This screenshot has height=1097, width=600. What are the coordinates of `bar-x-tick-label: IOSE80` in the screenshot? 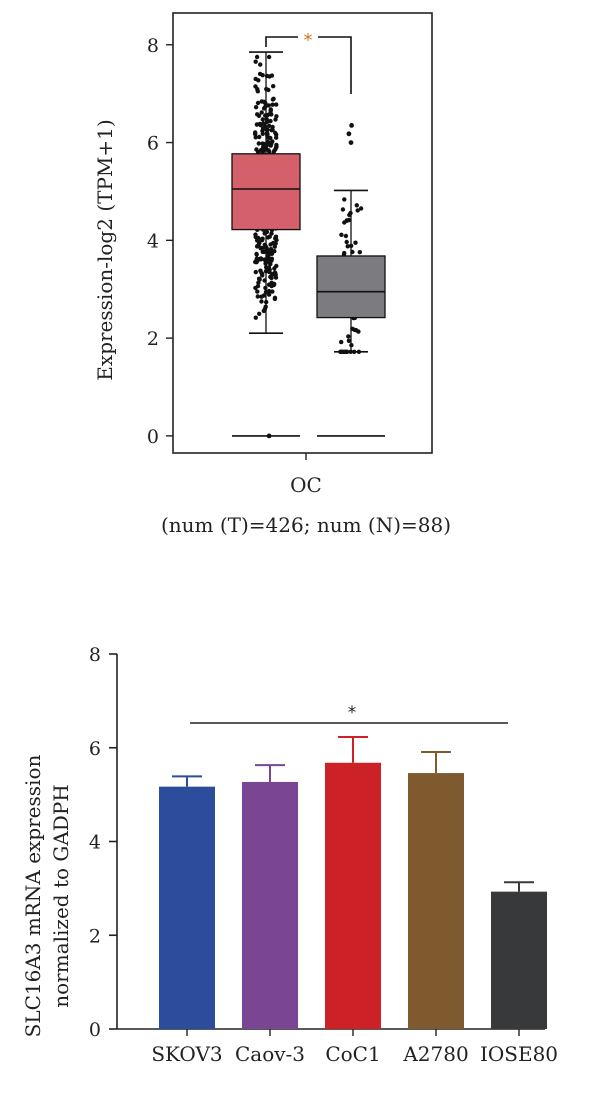 It's located at (519, 1054).